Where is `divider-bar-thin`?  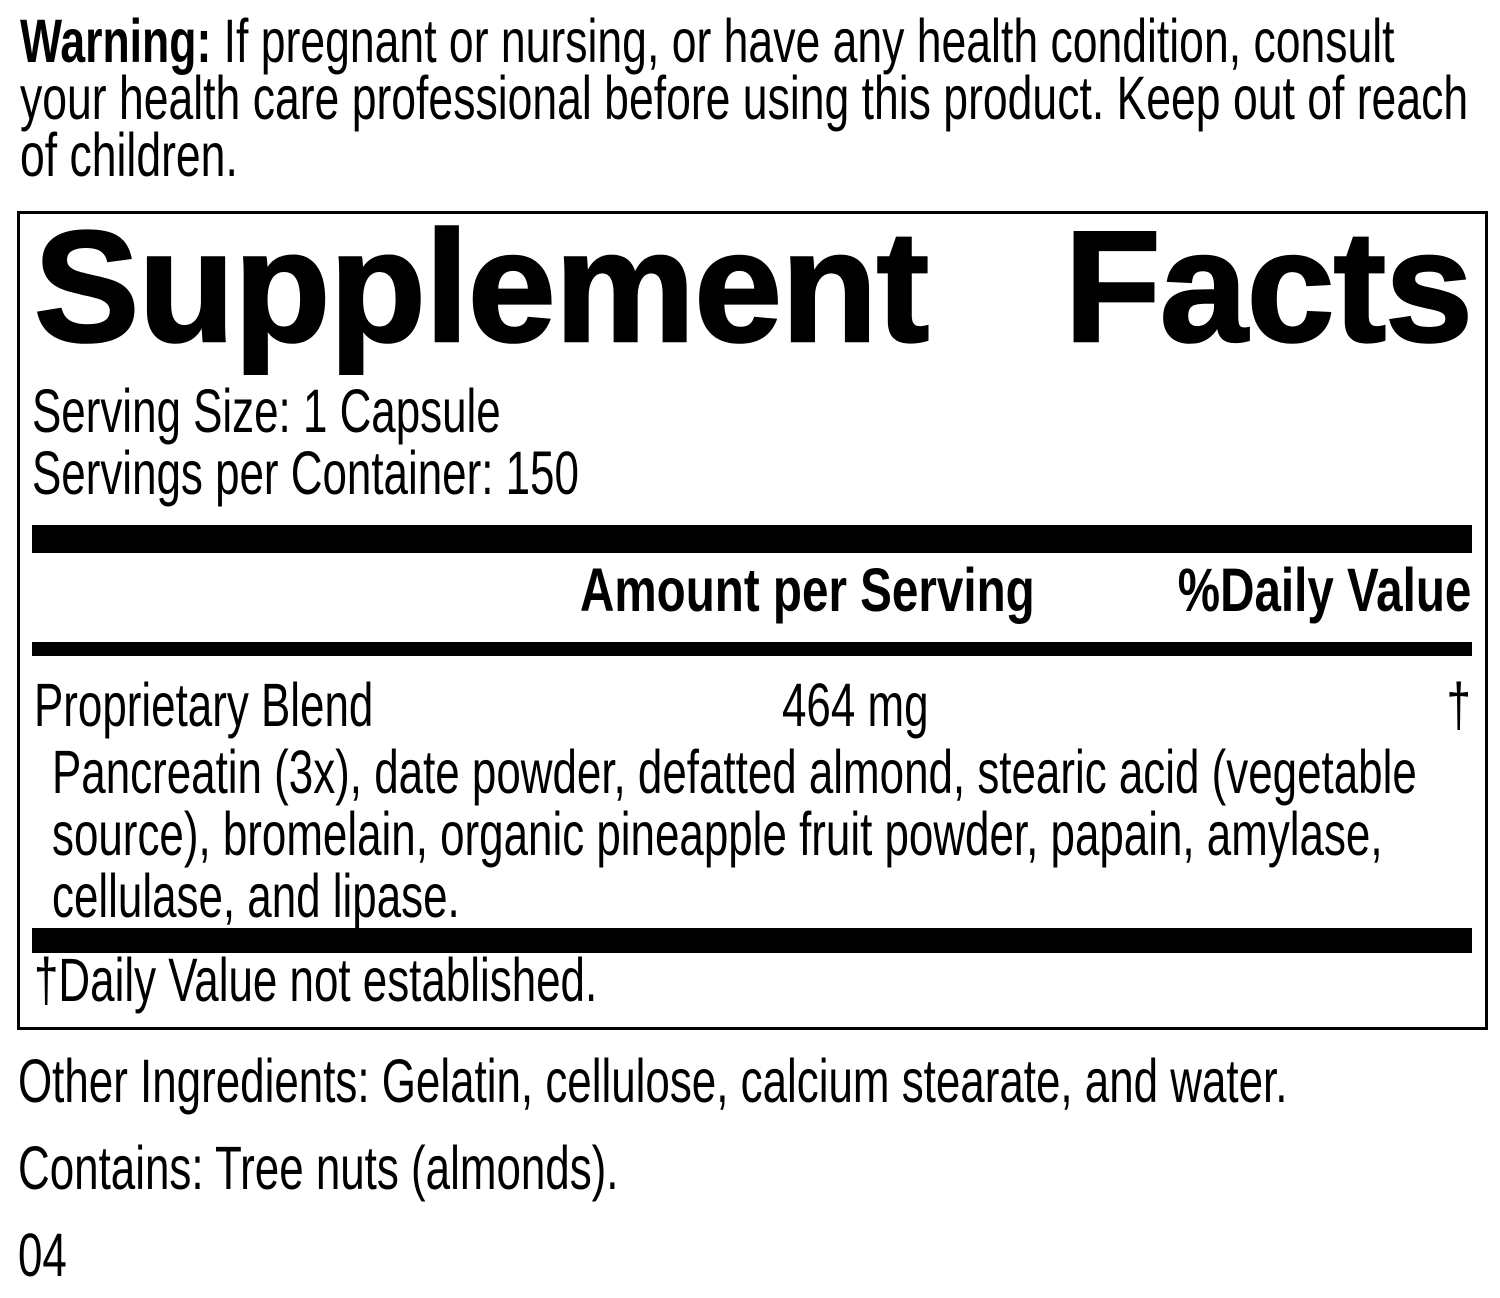 divider-bar-thin is located at coordinates (752, 649).